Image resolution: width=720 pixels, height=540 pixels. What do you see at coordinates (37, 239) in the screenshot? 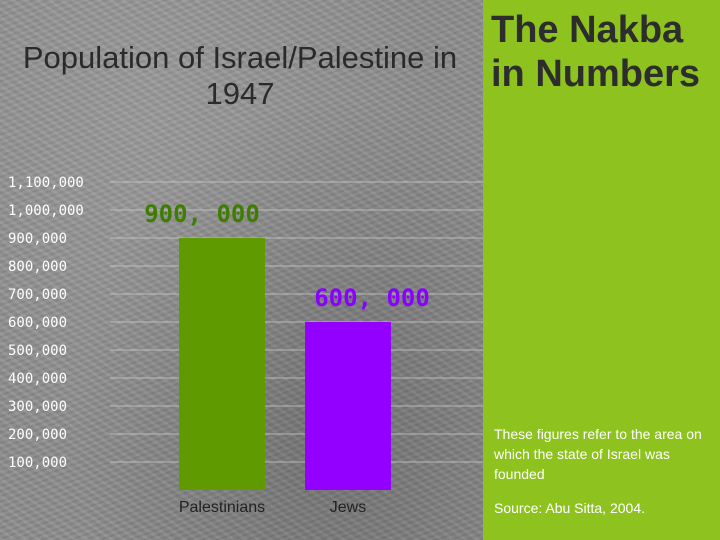
I see `y-tick-label: 900,000` at bounding box center [37, 239].